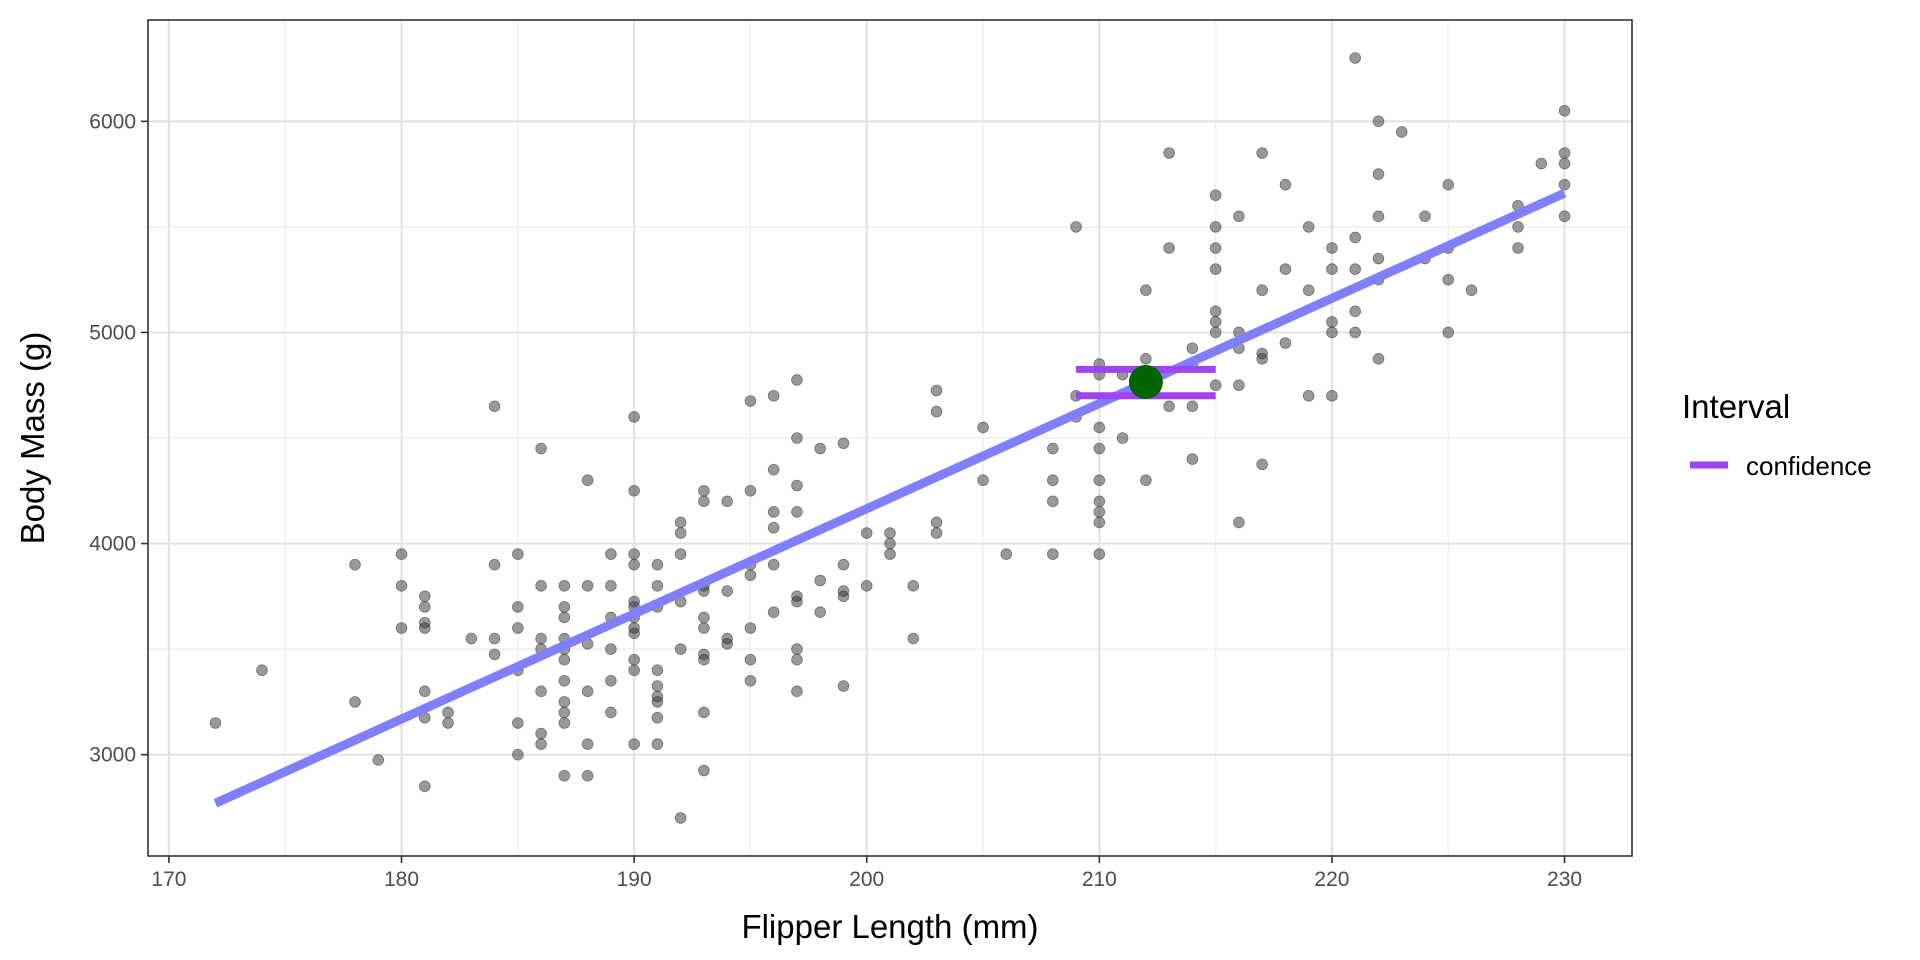 The image size is (1920, 960). What do you see at coordinates (1777, 434) in the screenshot?
I see `legend: Interval confidence` at bounding box center [1777, 434].